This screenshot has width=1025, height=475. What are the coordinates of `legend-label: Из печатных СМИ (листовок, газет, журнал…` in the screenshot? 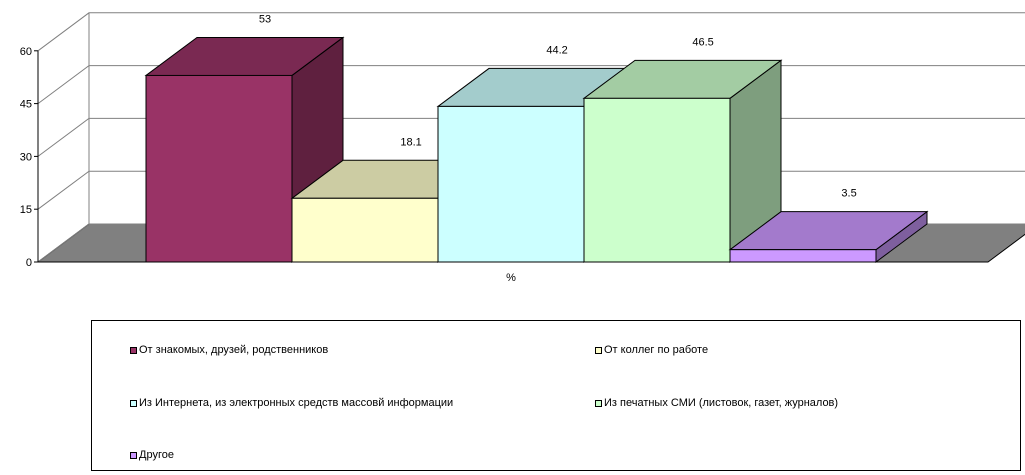 It's located at (721, 403).